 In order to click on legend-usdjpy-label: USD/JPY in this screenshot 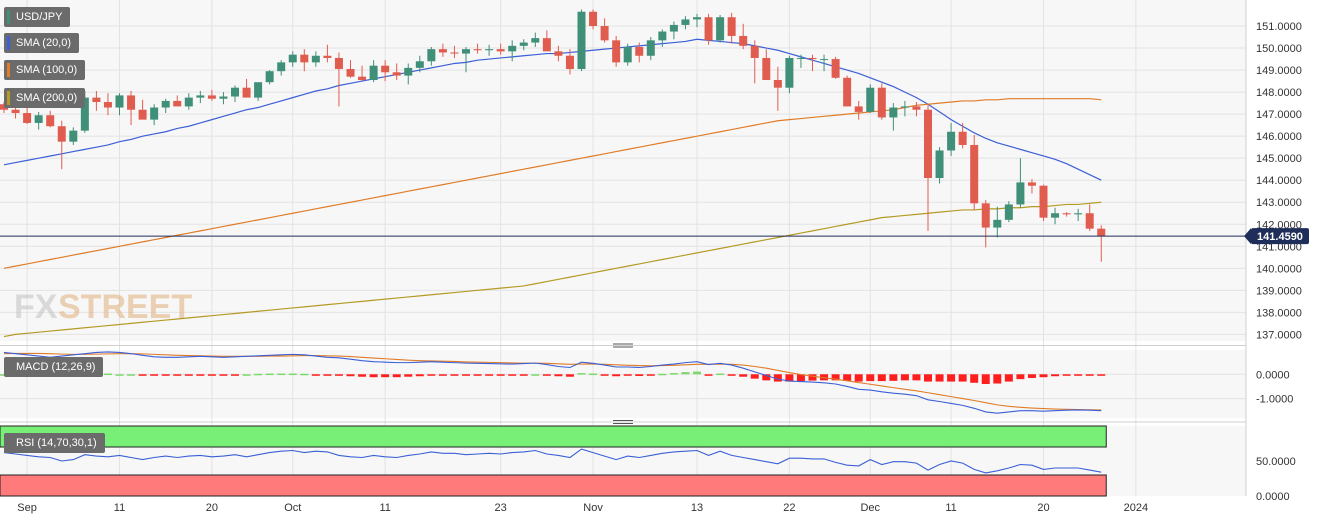, I will do `click(39, 17)`.